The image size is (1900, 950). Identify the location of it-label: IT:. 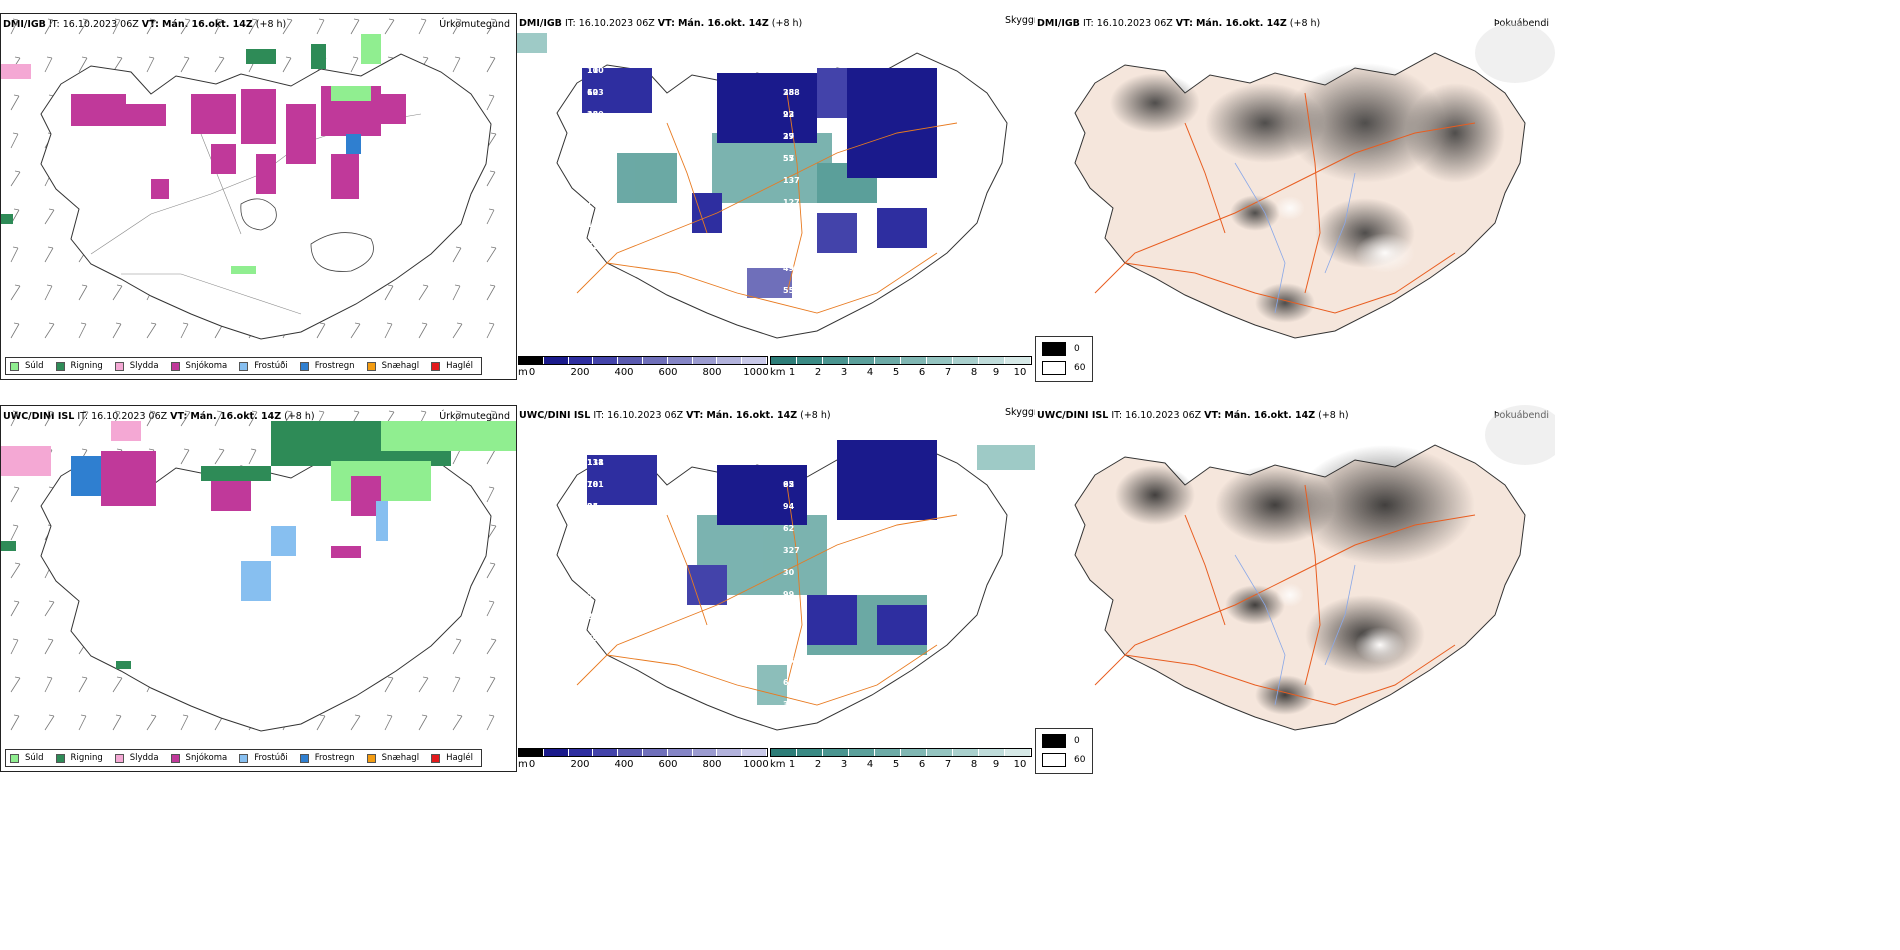
(83, 416).